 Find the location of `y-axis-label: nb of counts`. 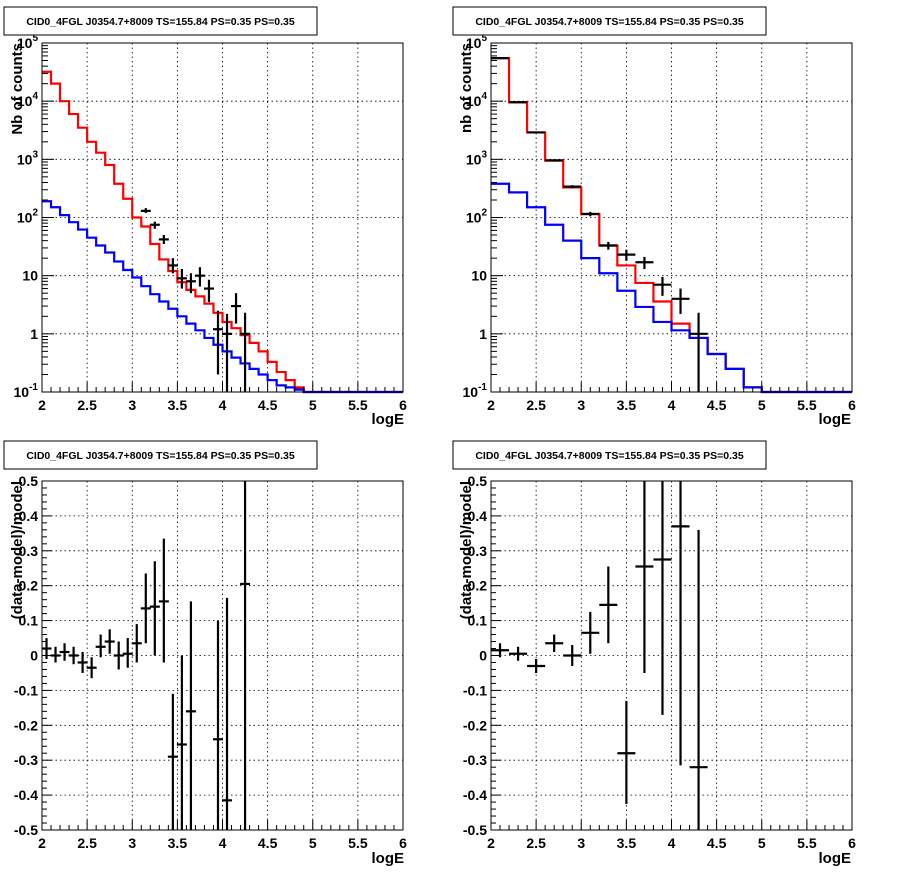

y-axis-label: nb of counts is located at coordinates (466, 88).